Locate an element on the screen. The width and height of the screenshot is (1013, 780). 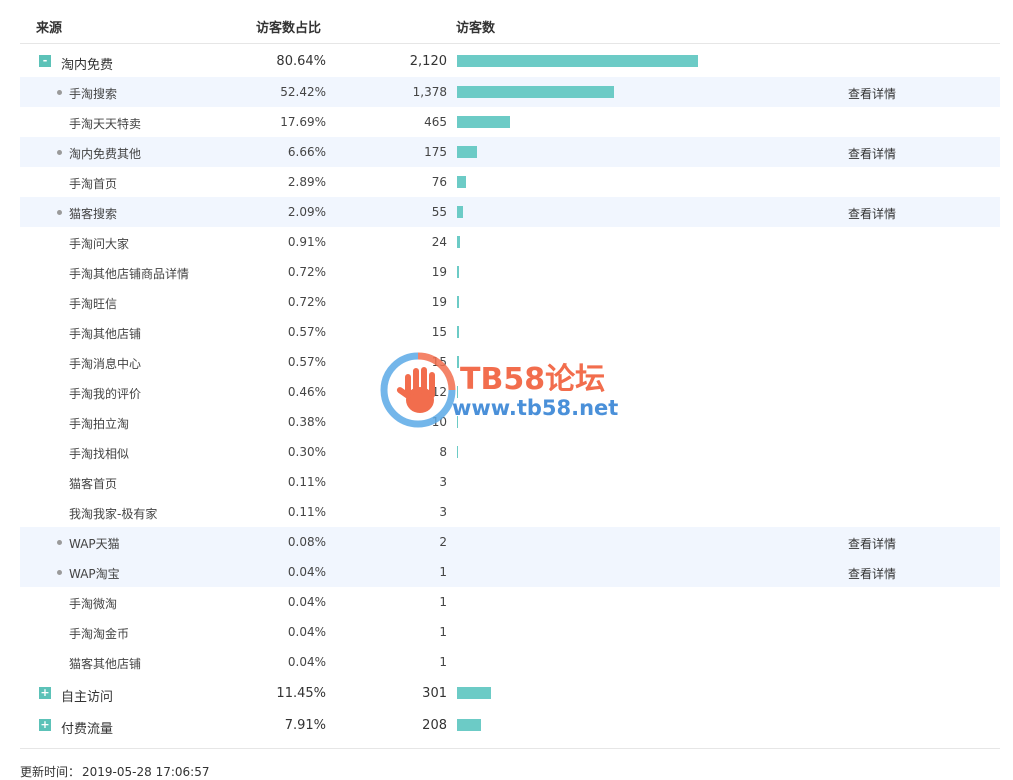
table-row: 手淘首页 2.89% 76 is located at coordinates (510, 182).